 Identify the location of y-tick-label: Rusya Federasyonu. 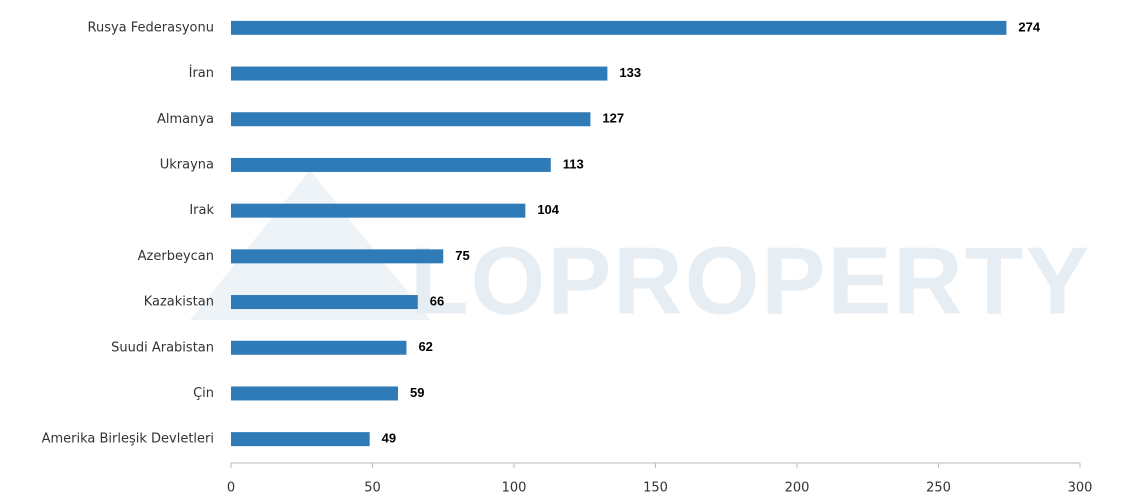
(151, 27).